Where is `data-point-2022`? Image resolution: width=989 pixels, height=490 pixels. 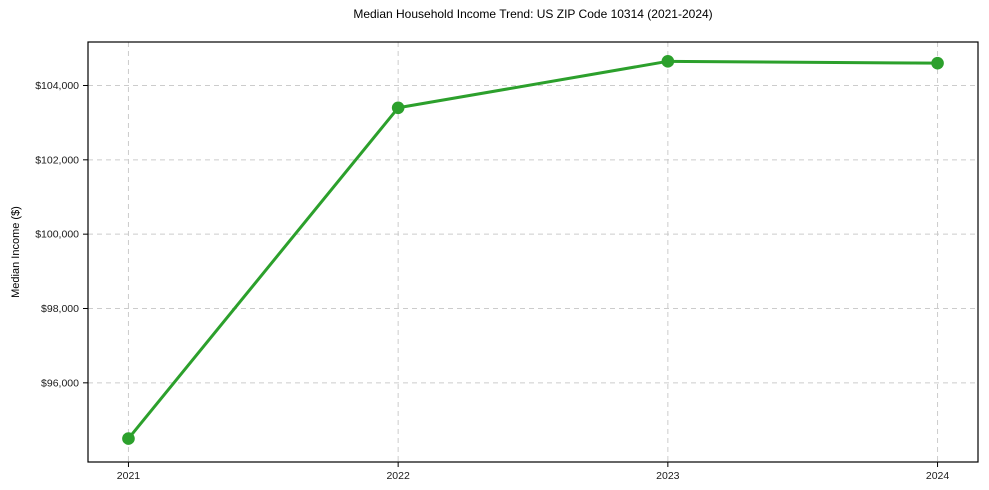 data-point-2022 is located at coordinates (398, 108).